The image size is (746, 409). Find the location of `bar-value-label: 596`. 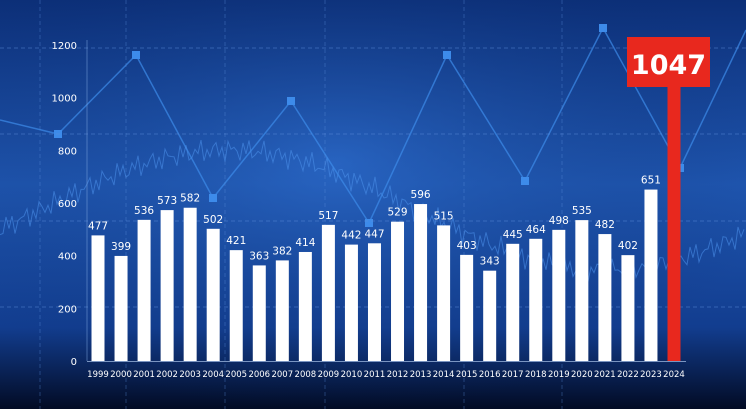

bar-value-label: 596 is located at coordinates (421, 195).